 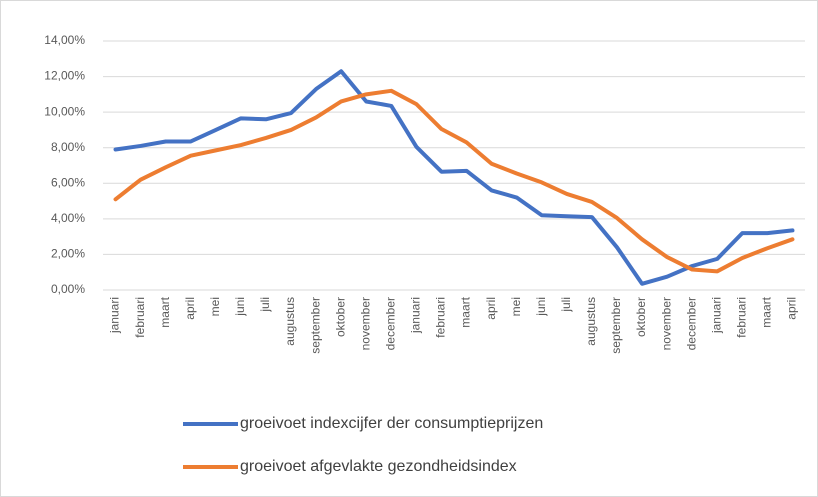 I want to click on y-tick-label: 8,00%, so click(x=68, y=147).